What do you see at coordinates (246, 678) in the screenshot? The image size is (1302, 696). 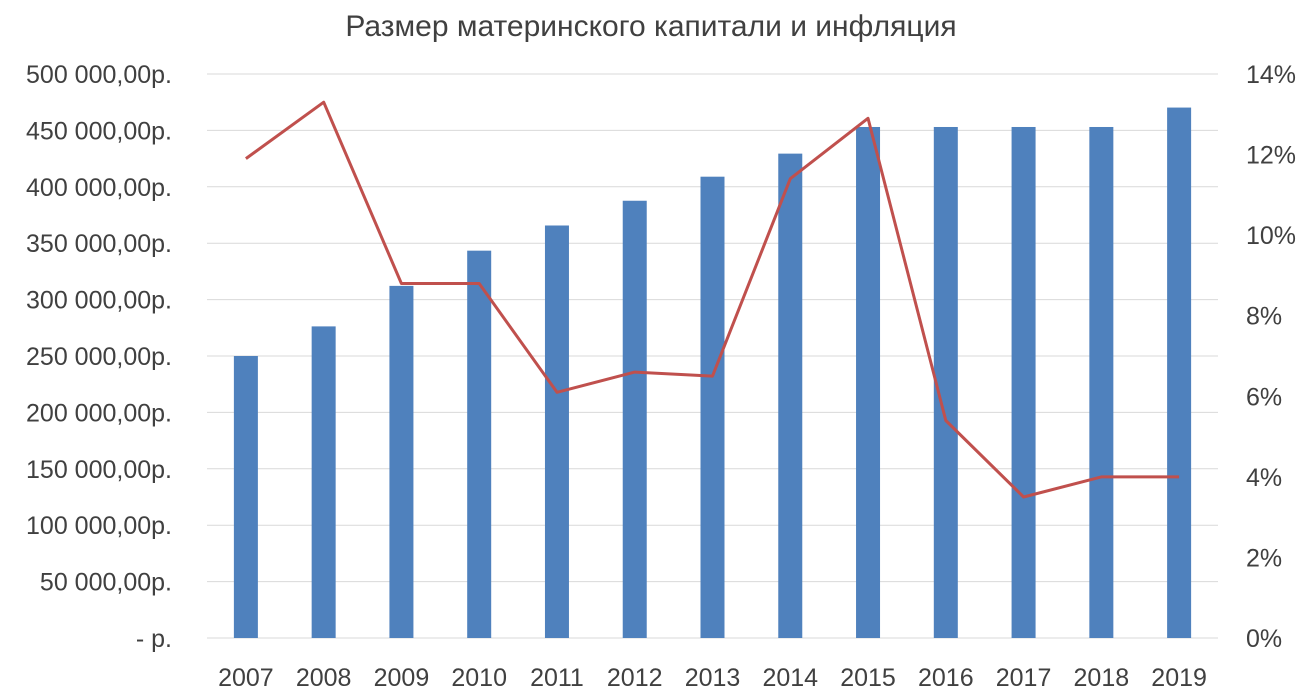 I see `x-tick-label: 2007` at bounding box center [246, 678].